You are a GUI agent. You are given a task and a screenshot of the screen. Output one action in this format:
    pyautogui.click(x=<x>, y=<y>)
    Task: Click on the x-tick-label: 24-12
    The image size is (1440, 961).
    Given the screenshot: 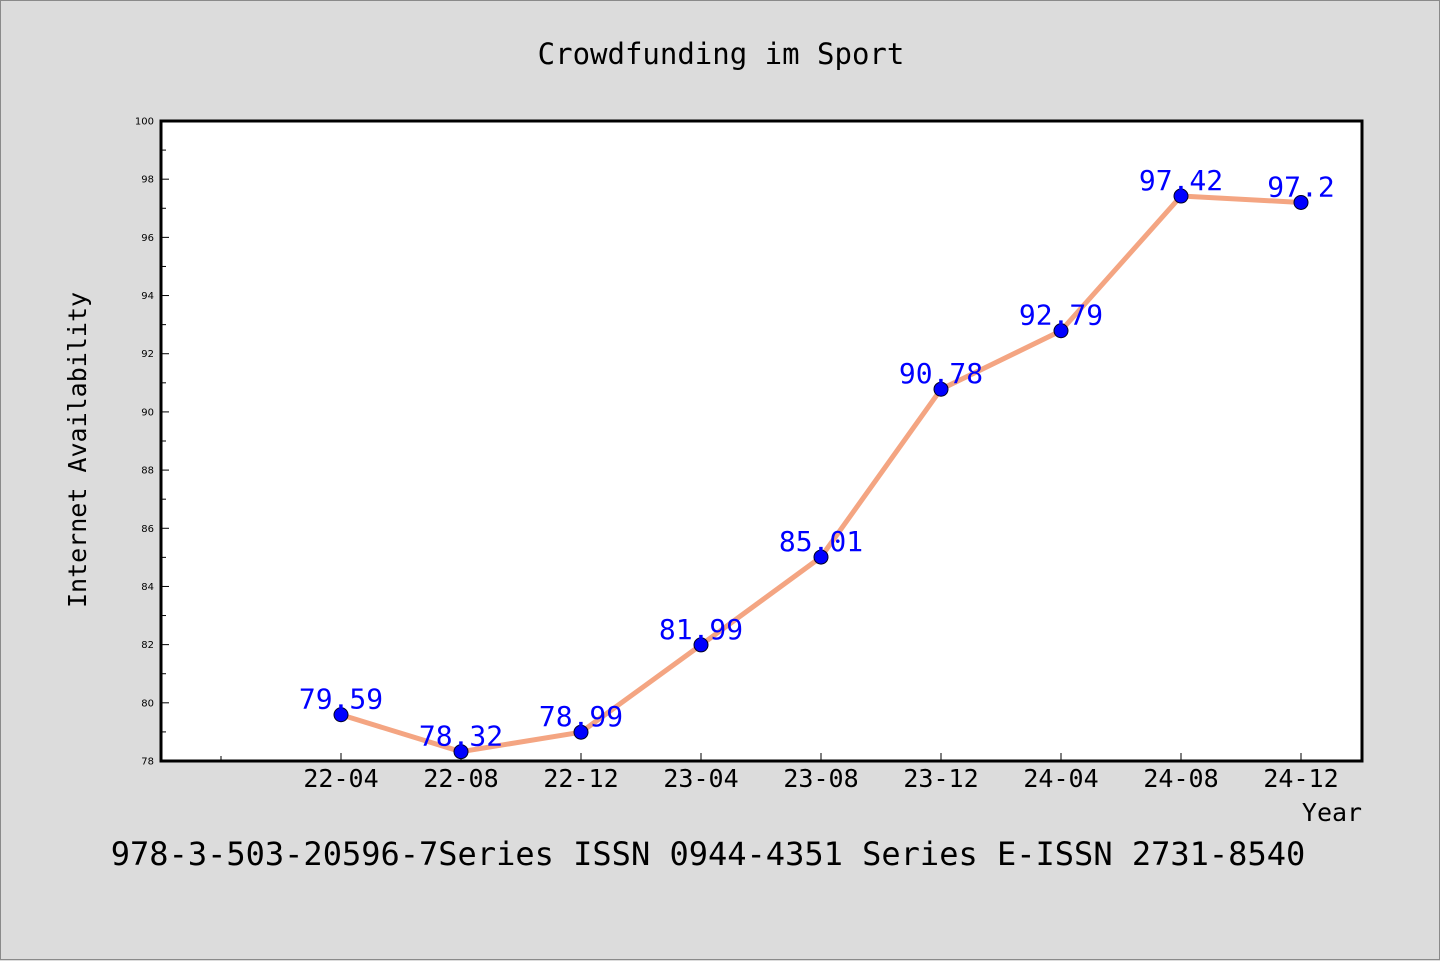 What is the action you would take?
    pyautogui.click(x=1300, y=778)
    